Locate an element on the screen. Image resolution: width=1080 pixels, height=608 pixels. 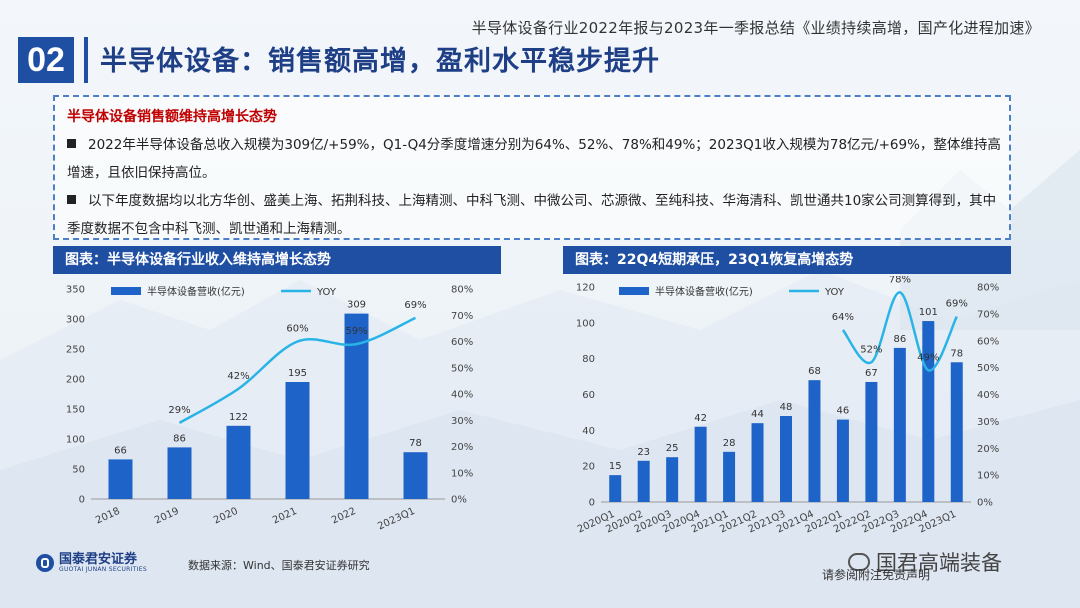
bar-data-label: 28 is located at coordinates (729, 443).